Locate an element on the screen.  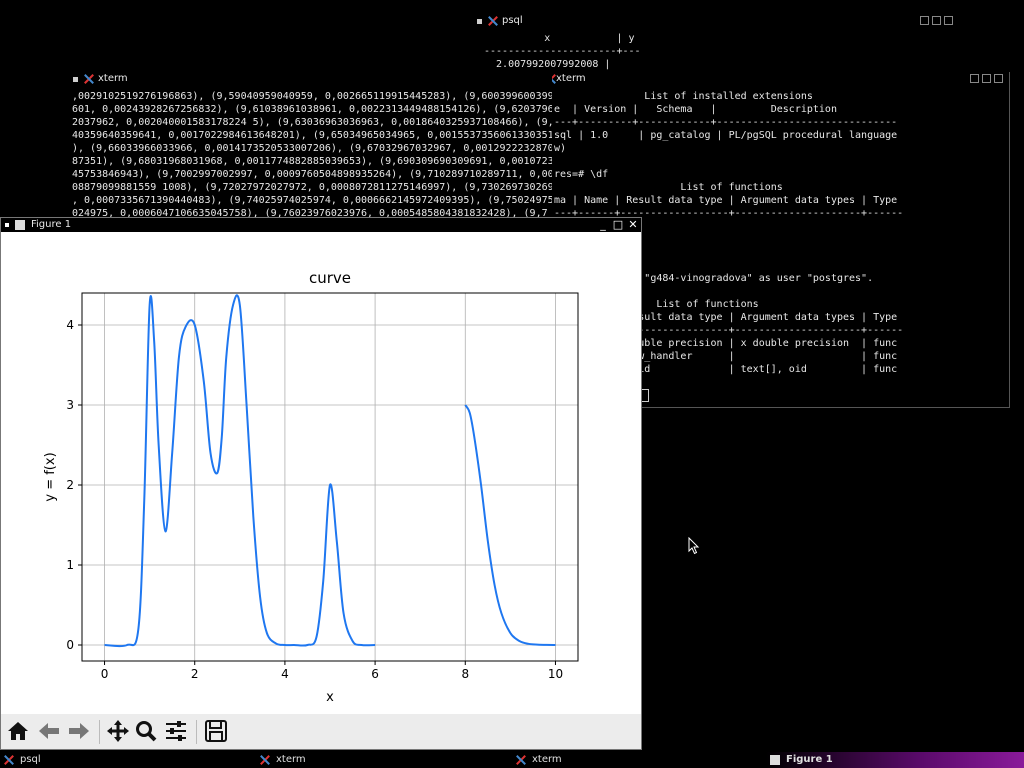
terminal-line: e | Version | Schema | Description is located at coordinates (695, 109).